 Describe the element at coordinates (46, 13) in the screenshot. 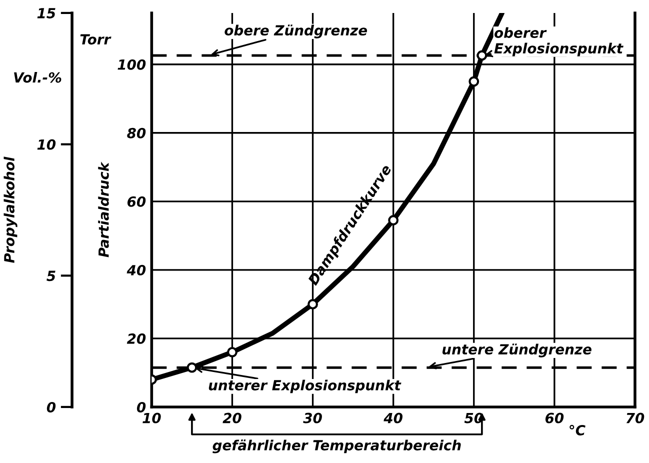

I see `y3-tick-label: 15` at that location.